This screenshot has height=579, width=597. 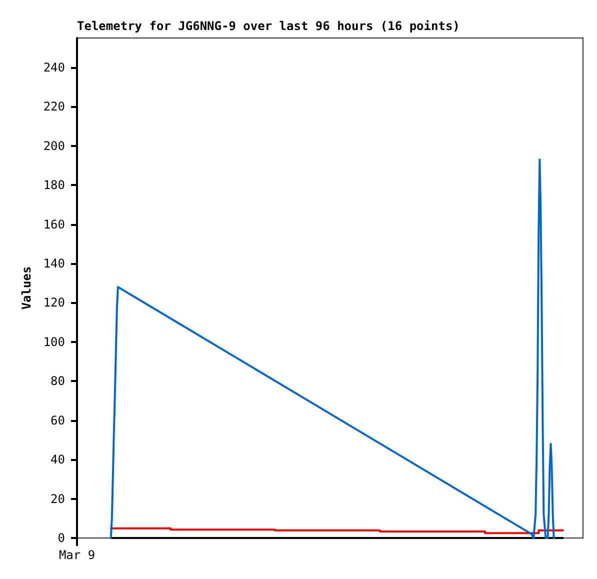 I want to click on y-tick-label: 240, so click(x=54, y=67).